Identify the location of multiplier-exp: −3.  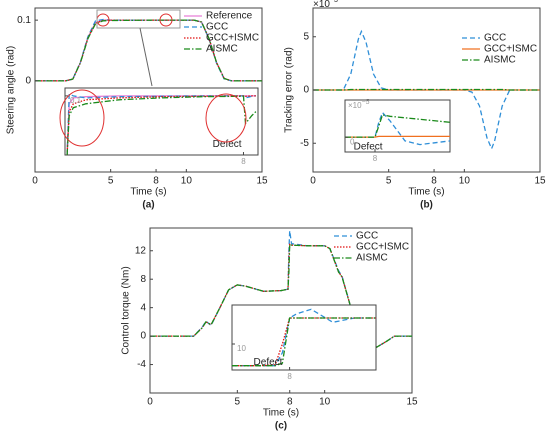
(334, 2).